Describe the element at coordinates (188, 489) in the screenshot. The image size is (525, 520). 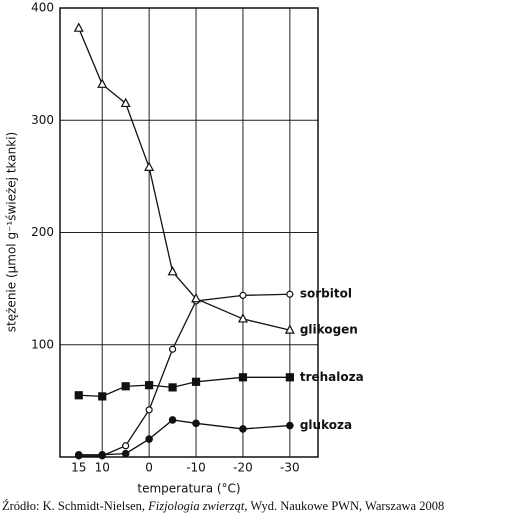
I see `x-axis-label: temperatura (°C)` at that location.